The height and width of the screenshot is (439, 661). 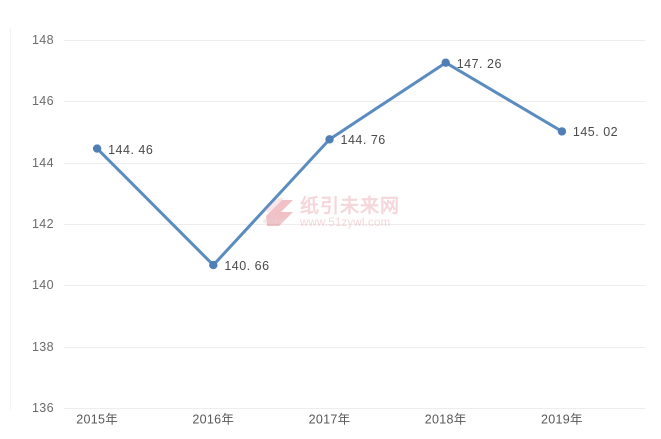 What do you see at coordinates (479, 63) in the screenshot?
I see `data-point-label: 147. 26` at bounding box center [479, 63].